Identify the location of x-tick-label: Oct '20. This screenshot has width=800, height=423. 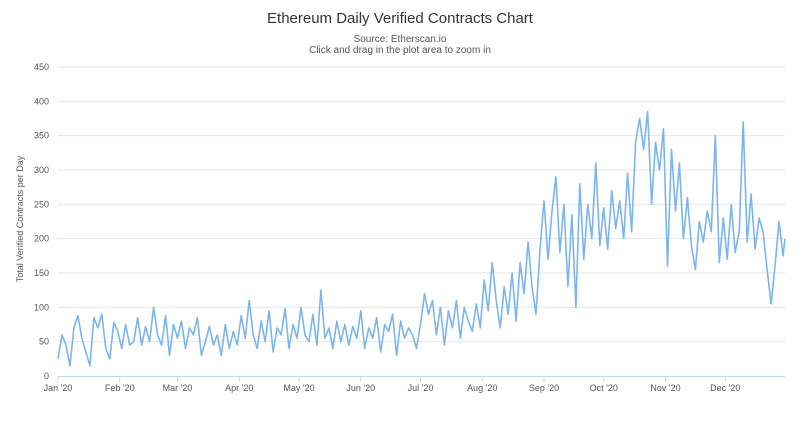
(604, 388).